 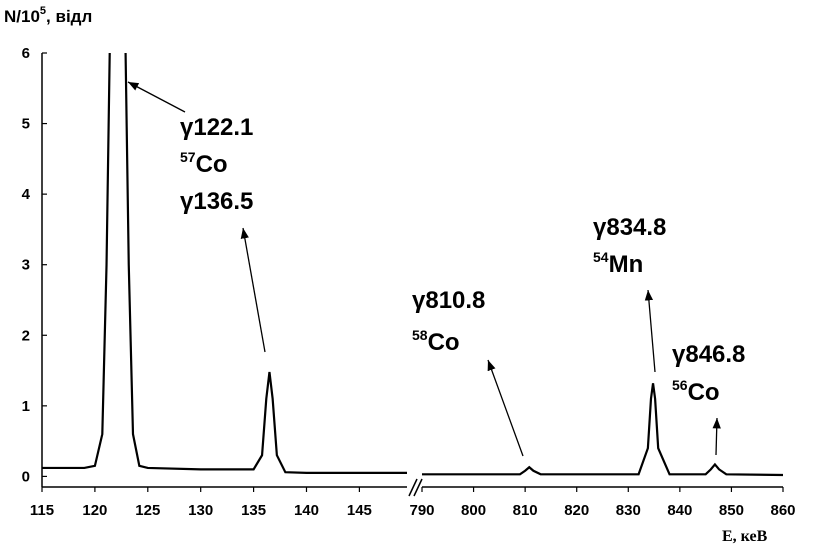 What do you see at coordinates (525, 510) in the screenshot?
I see `x-tick-label: 810` at bounding box center [525, 510].